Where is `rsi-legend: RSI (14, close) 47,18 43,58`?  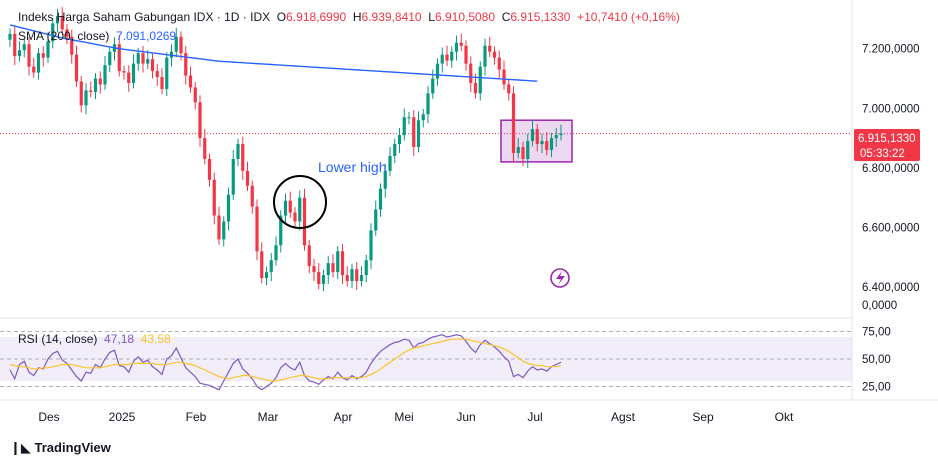
rsi-legend: RSI (14, close) 47,18 43,58 is located at coordinates (94, 339).